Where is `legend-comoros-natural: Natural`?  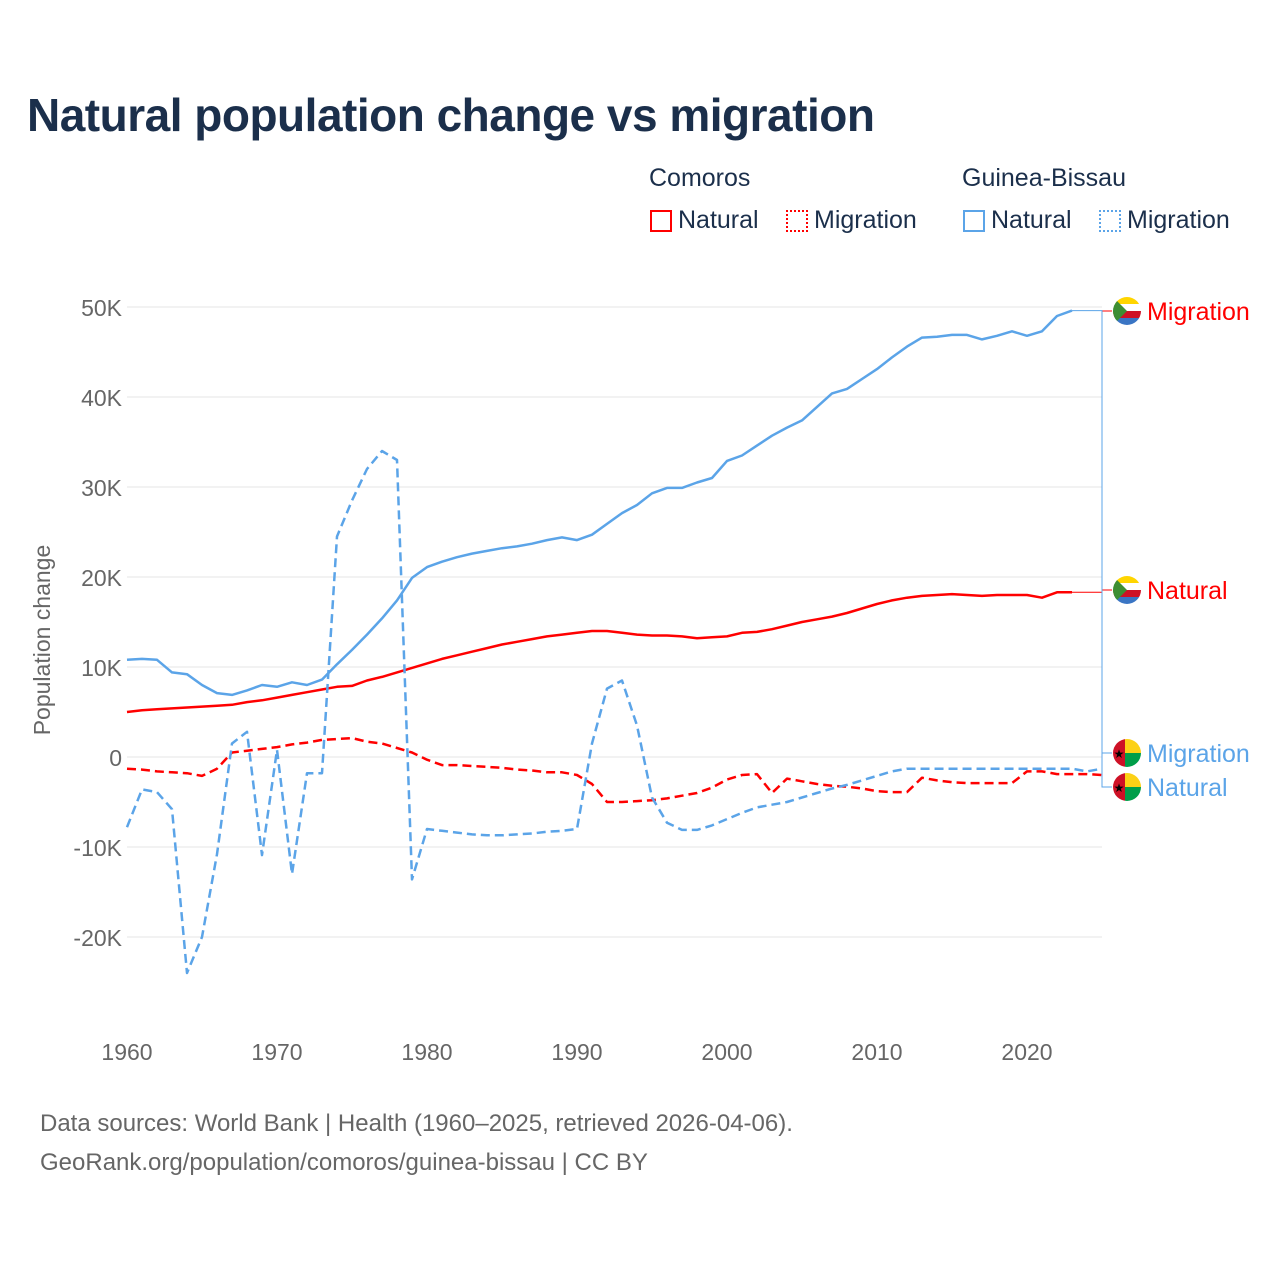
legend-comoros-natural: Natural is located at coordinates (704, 220).